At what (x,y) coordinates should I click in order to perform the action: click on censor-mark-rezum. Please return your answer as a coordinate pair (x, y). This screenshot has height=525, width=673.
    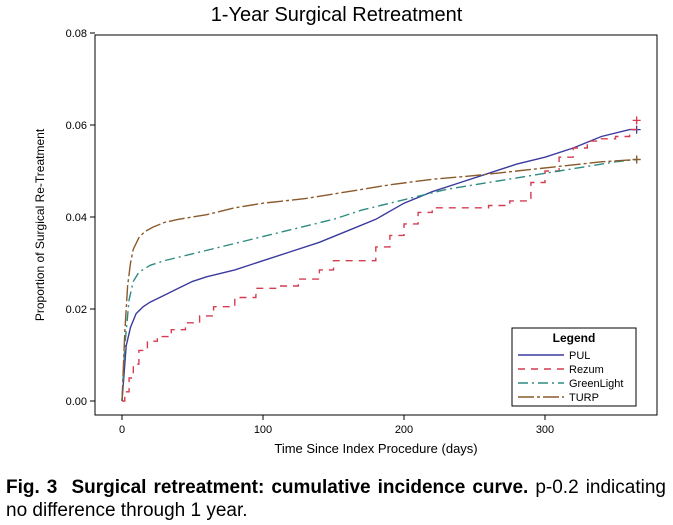
    Looking at the image, I should click on (636, 120).